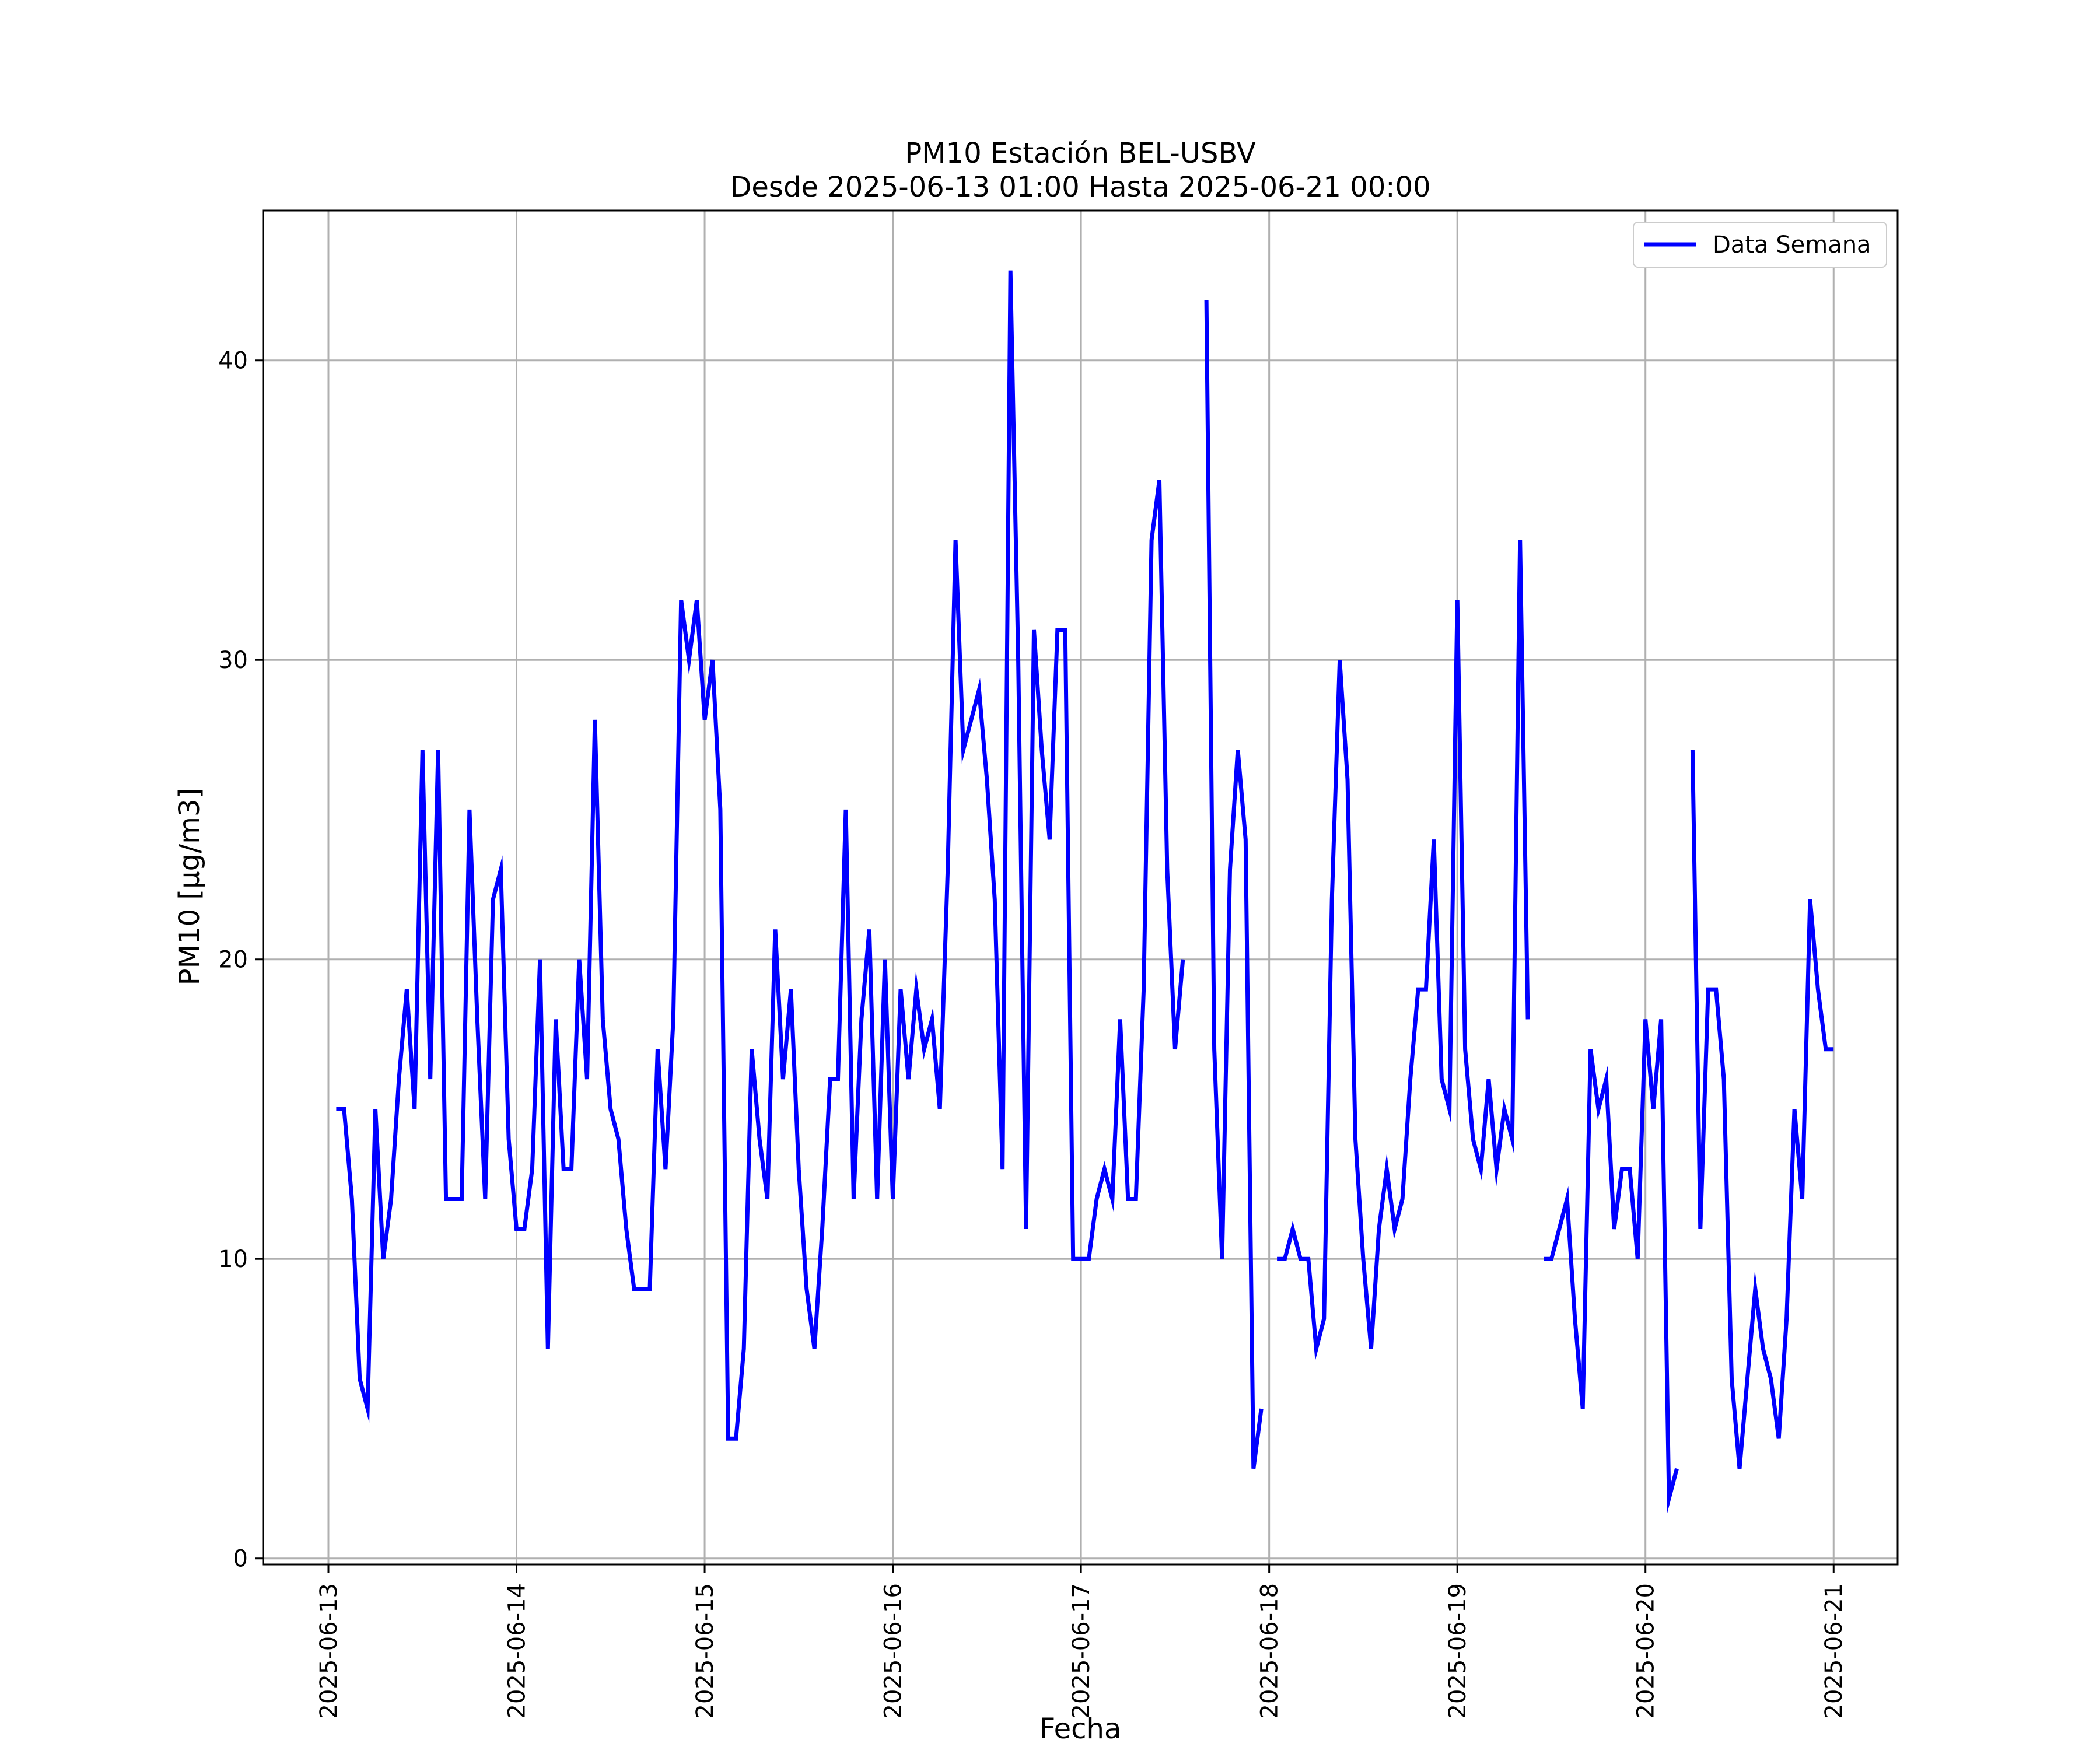  What do you see at coordinates (233, 960) in the screenshot?
I see `y-tick-label: 20` at bounding box center [233, 960].